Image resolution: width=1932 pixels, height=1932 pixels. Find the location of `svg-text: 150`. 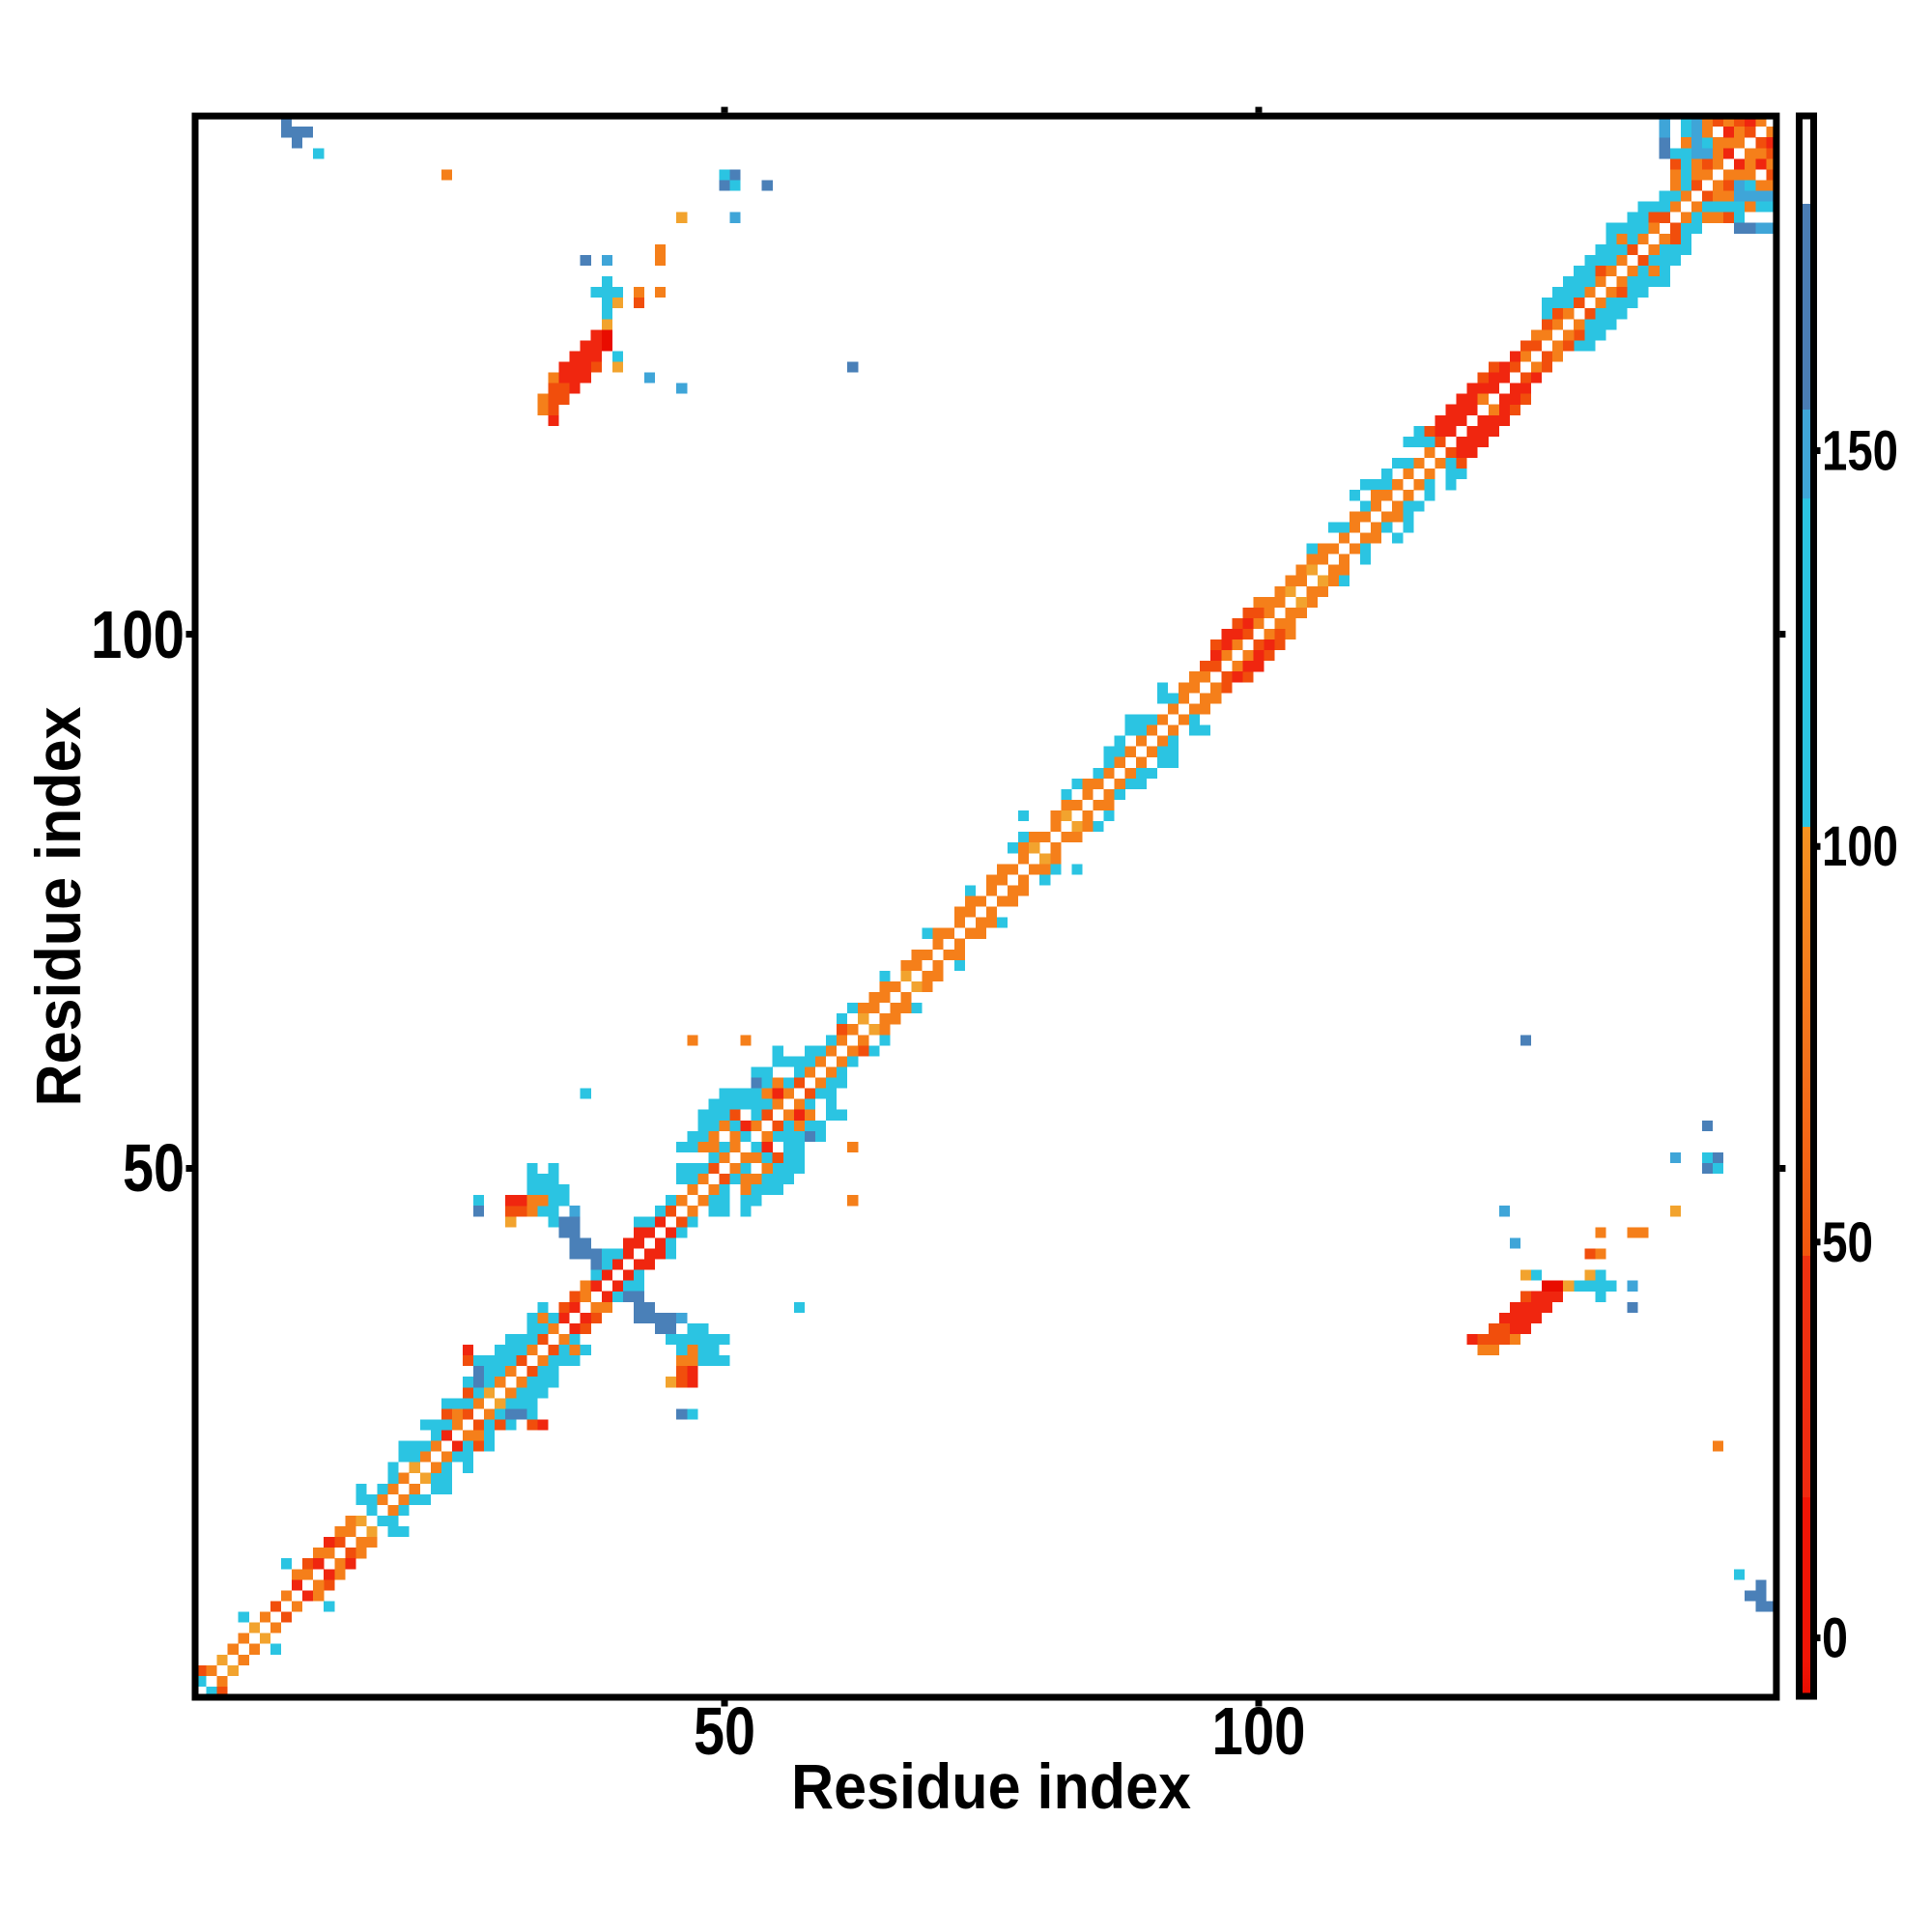

svg-text: 150 is located at coordinates (1860, 451).